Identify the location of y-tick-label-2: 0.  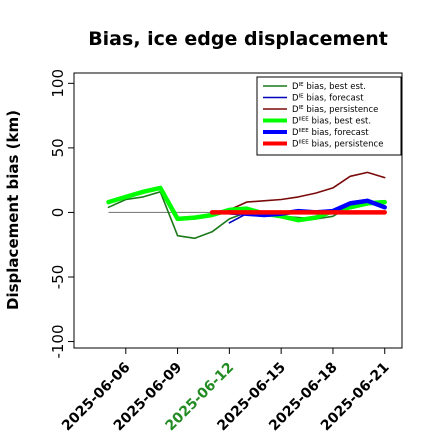
(58, 213).